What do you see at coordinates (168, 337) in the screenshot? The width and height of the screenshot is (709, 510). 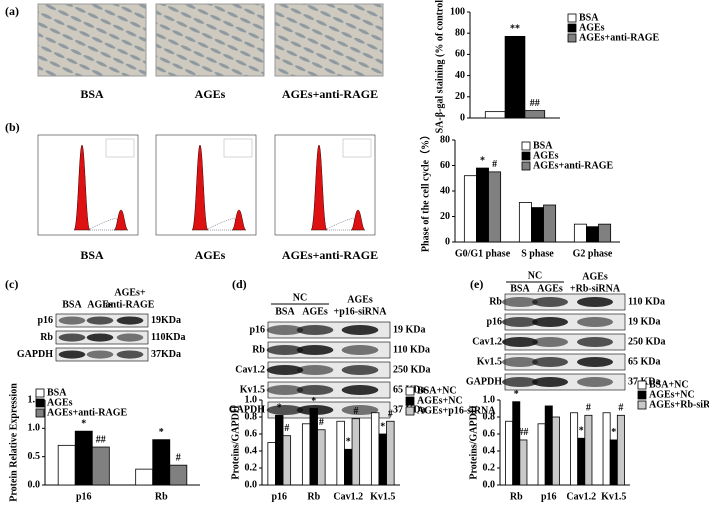 I see `size-label: 110KDa` at bounding box center [168, 337].